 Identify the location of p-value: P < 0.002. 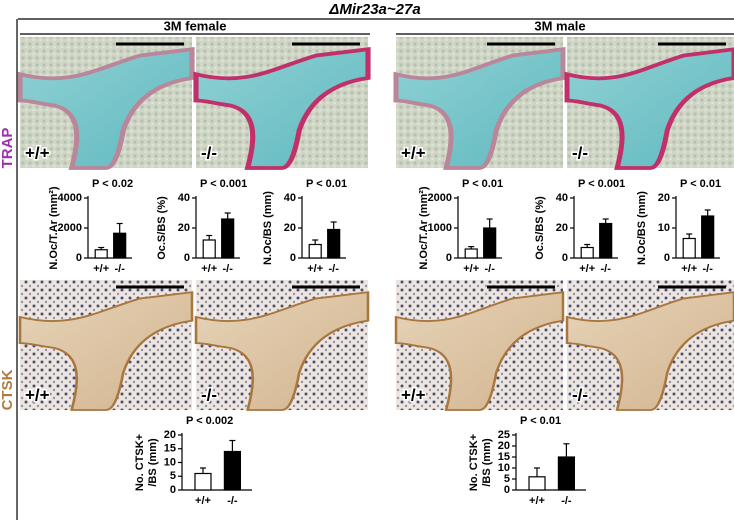
(209, 421).